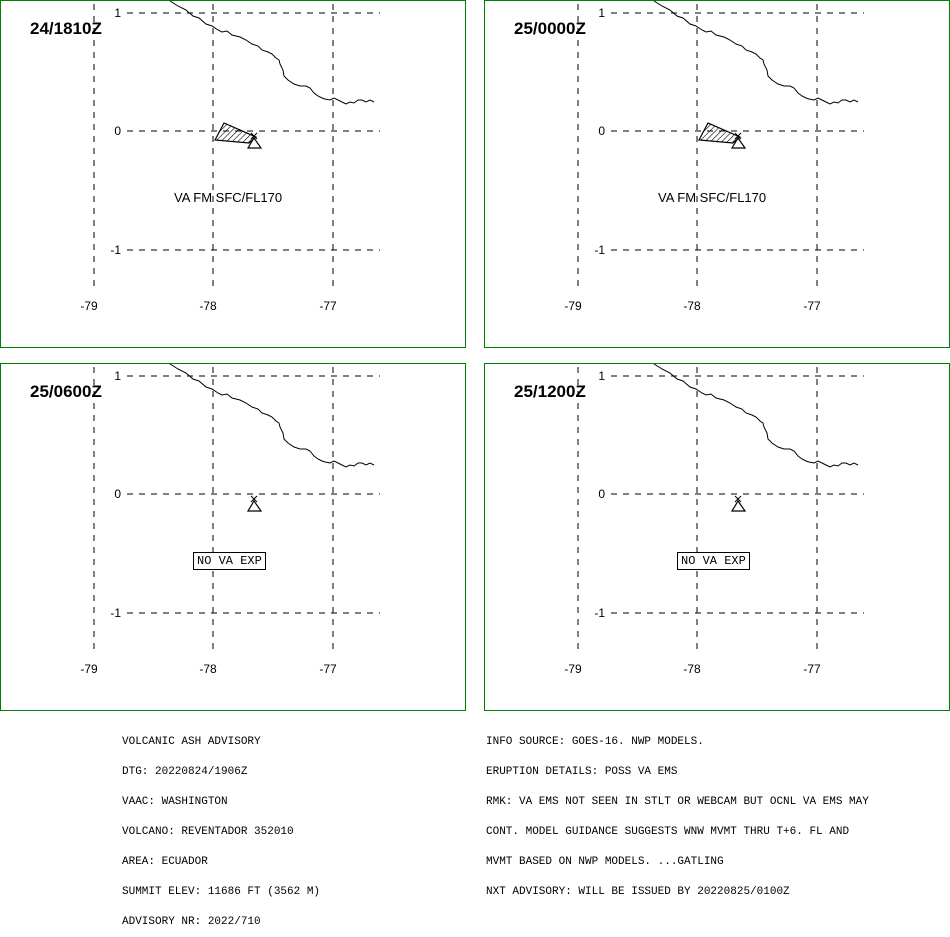 Image resolution: width=950 pixels, height=937 pixels. Describe the element at coordinates (550, 28) in the screenshot. I see `valid-time-label: 25/0000Z` at that location.